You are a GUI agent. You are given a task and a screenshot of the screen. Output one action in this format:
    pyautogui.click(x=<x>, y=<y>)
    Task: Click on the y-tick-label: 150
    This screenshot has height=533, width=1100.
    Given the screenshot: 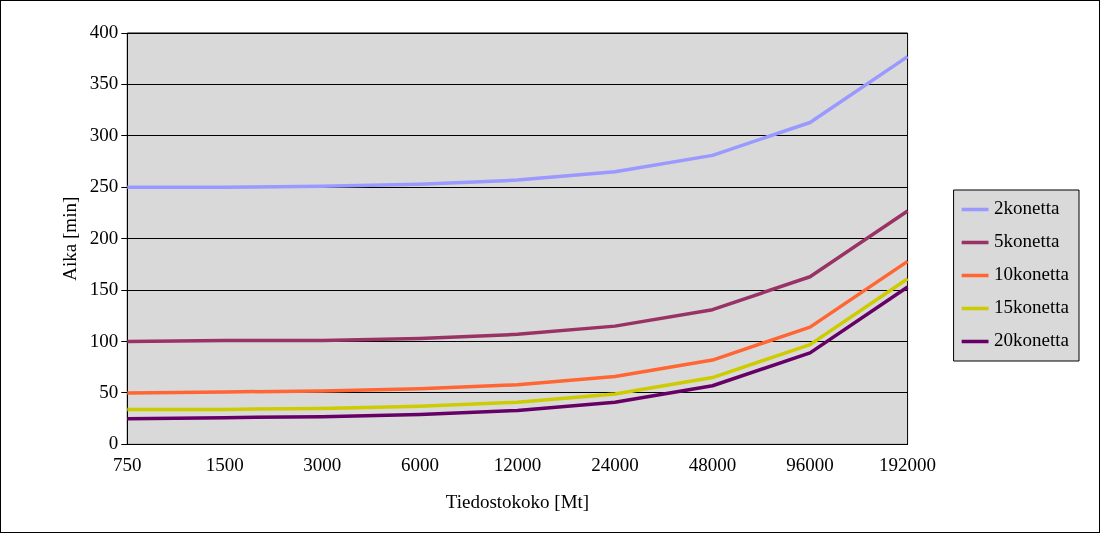 What is the action you would take?
    pyautogui.click(x=104, y=289)
    